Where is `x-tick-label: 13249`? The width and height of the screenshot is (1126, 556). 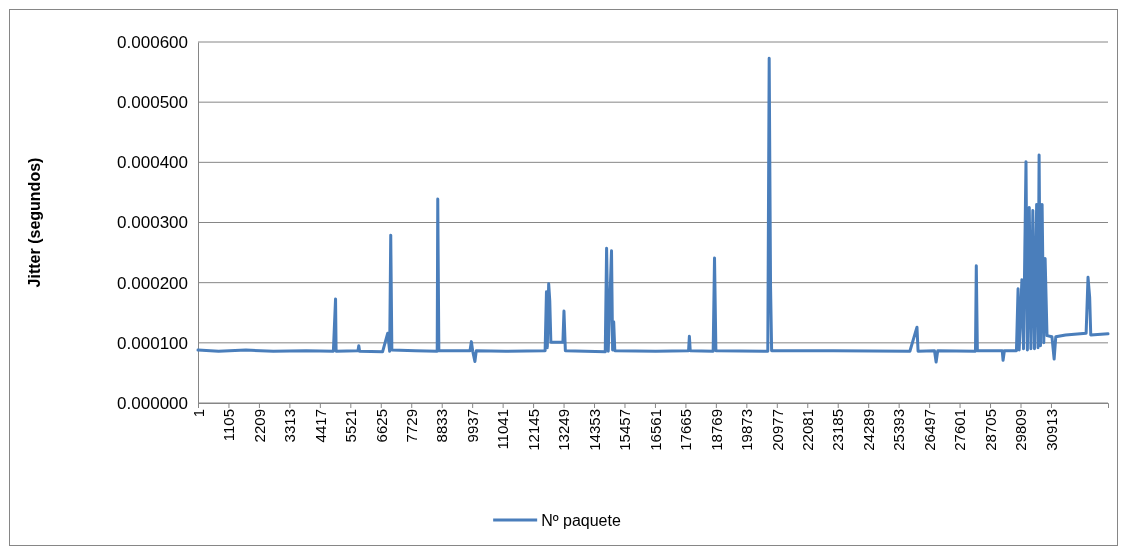 x-tick-label: 13249 is located at coordinates (564, 430).